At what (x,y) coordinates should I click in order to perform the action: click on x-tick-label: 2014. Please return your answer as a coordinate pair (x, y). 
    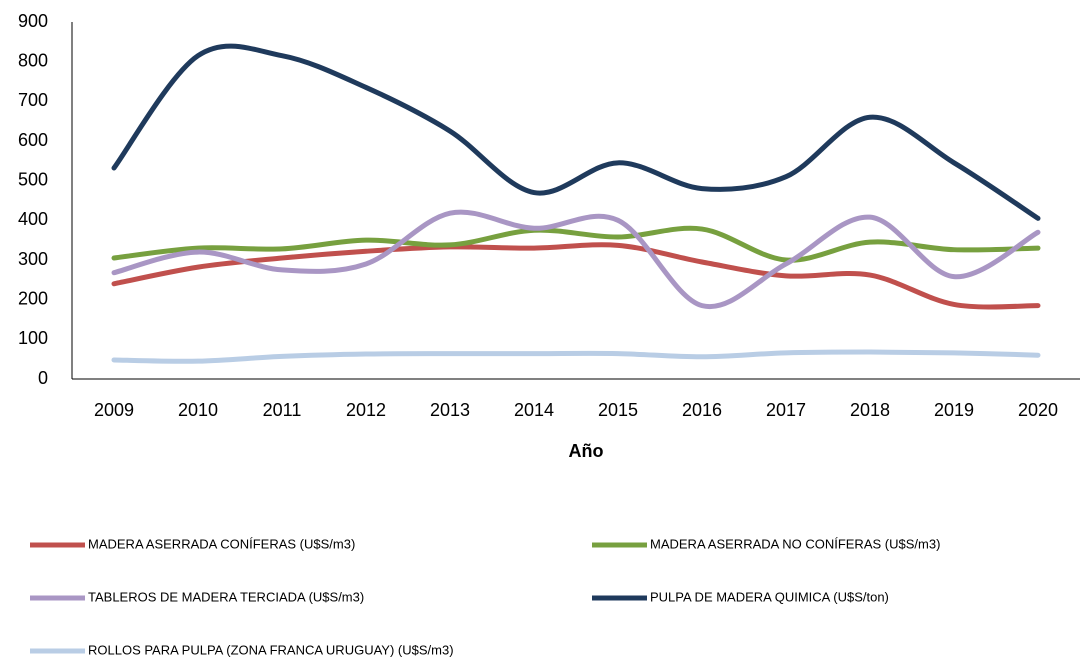
    Looking at the image, I should click on (534, 410).